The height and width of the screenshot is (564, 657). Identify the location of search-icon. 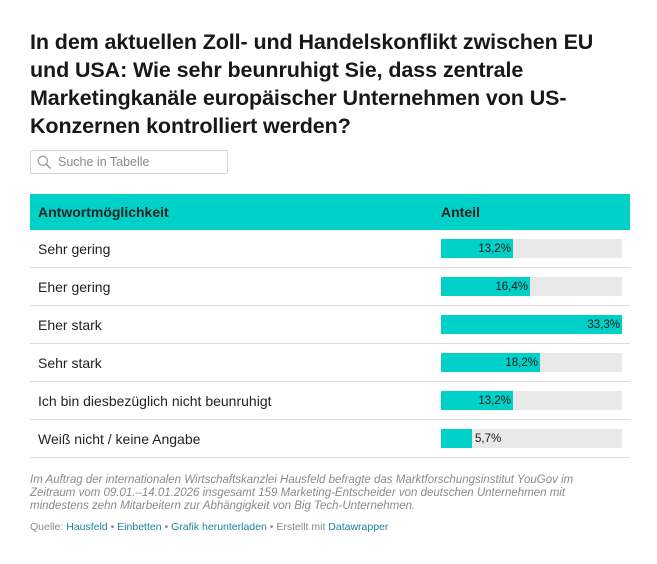
(45, 162).